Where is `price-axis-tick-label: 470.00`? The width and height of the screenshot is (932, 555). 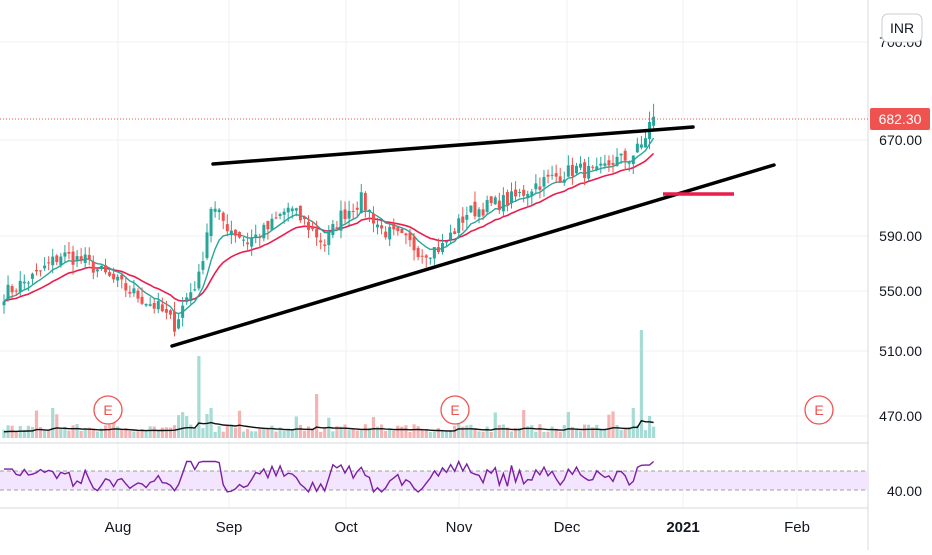 price-axis-tick-label: 470.00 is located at coordinates (900, 416).